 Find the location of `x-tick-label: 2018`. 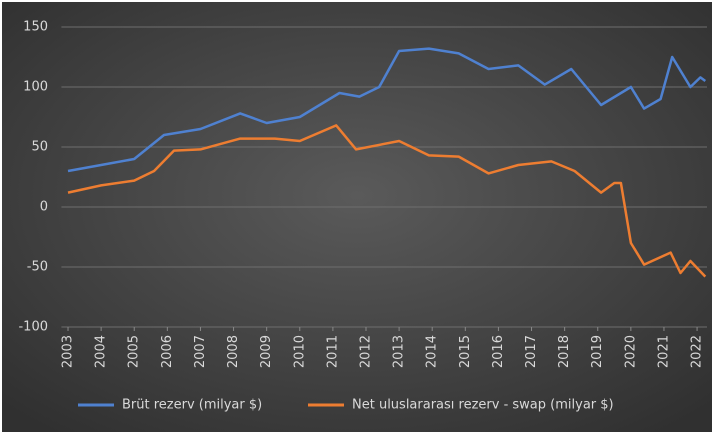

x-tick-label: 2018 is located at coordinates (564, 351).